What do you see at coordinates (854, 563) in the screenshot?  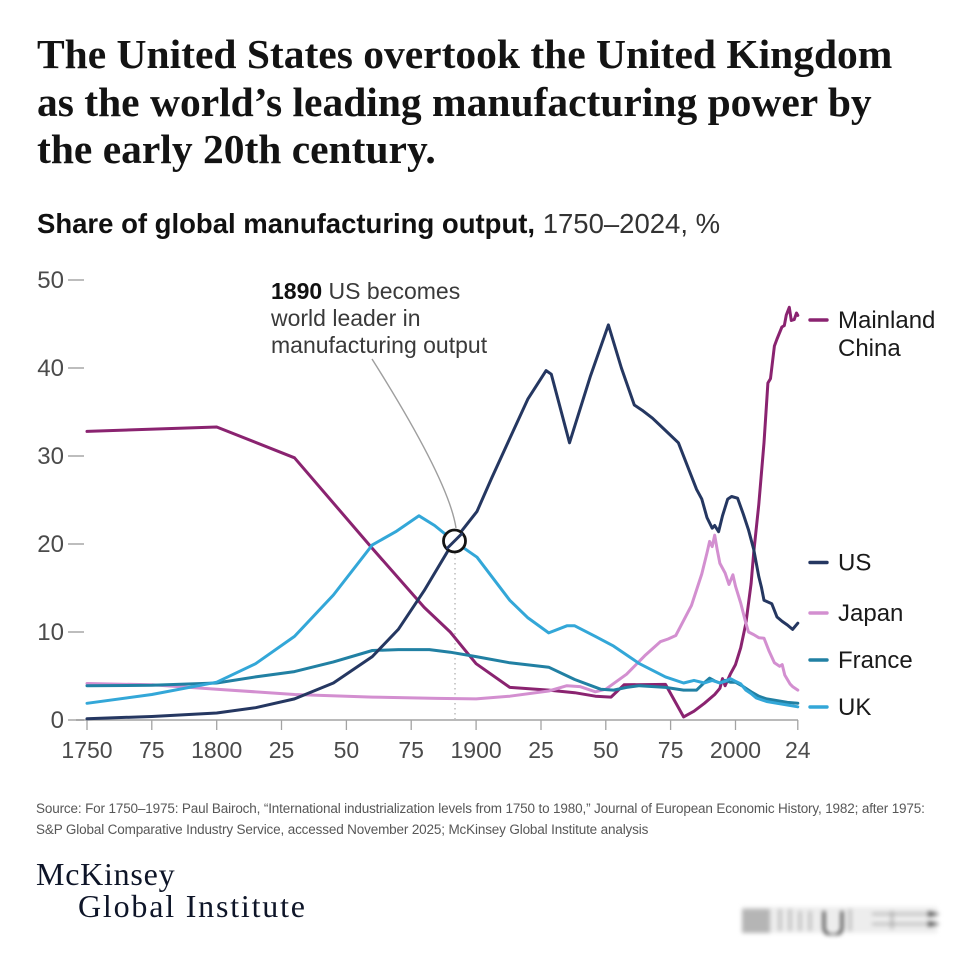 I see `svg-text: US` at bounding box center [854, 563].